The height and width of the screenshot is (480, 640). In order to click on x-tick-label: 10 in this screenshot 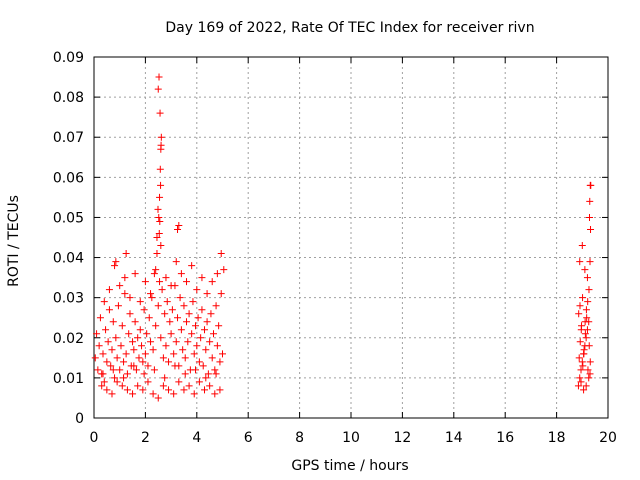, I will do `click(351, 438)`.